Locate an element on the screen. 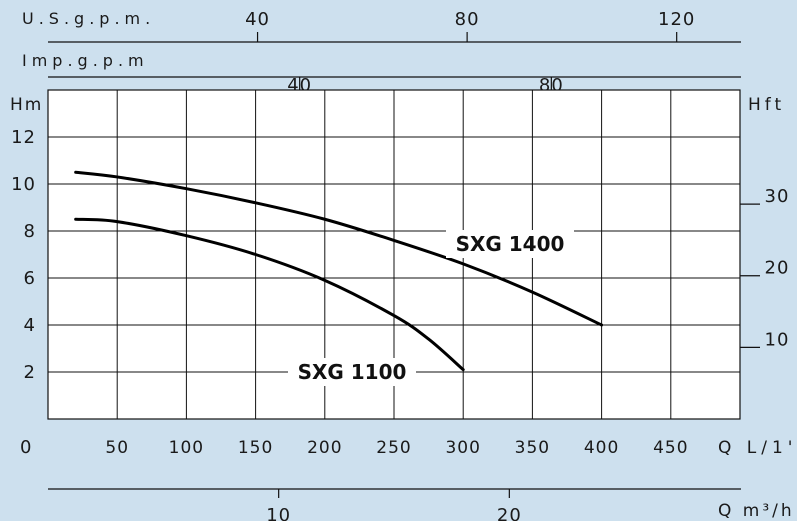 This screenshot has width=797, height=521. y-axis-label-hm: Hm is located at coordinates (26, 105).